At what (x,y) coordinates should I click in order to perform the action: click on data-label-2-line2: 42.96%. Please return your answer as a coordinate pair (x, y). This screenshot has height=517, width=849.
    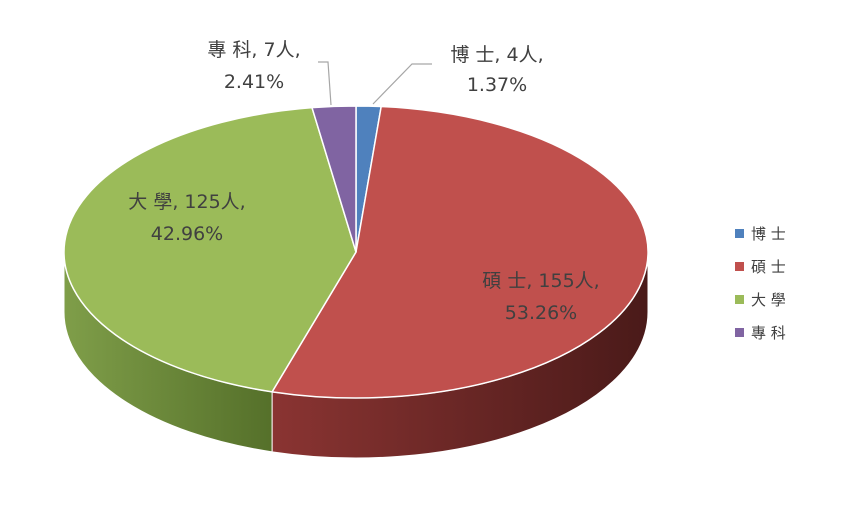
    Looking at the image, I should click on (187, 234).